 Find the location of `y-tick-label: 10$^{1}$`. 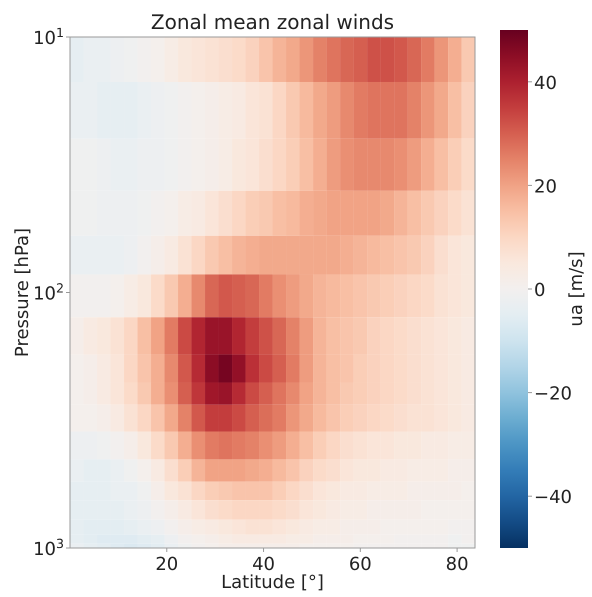

y-tick-label: 10$^{1}$ is located at coordinates (48, 36).